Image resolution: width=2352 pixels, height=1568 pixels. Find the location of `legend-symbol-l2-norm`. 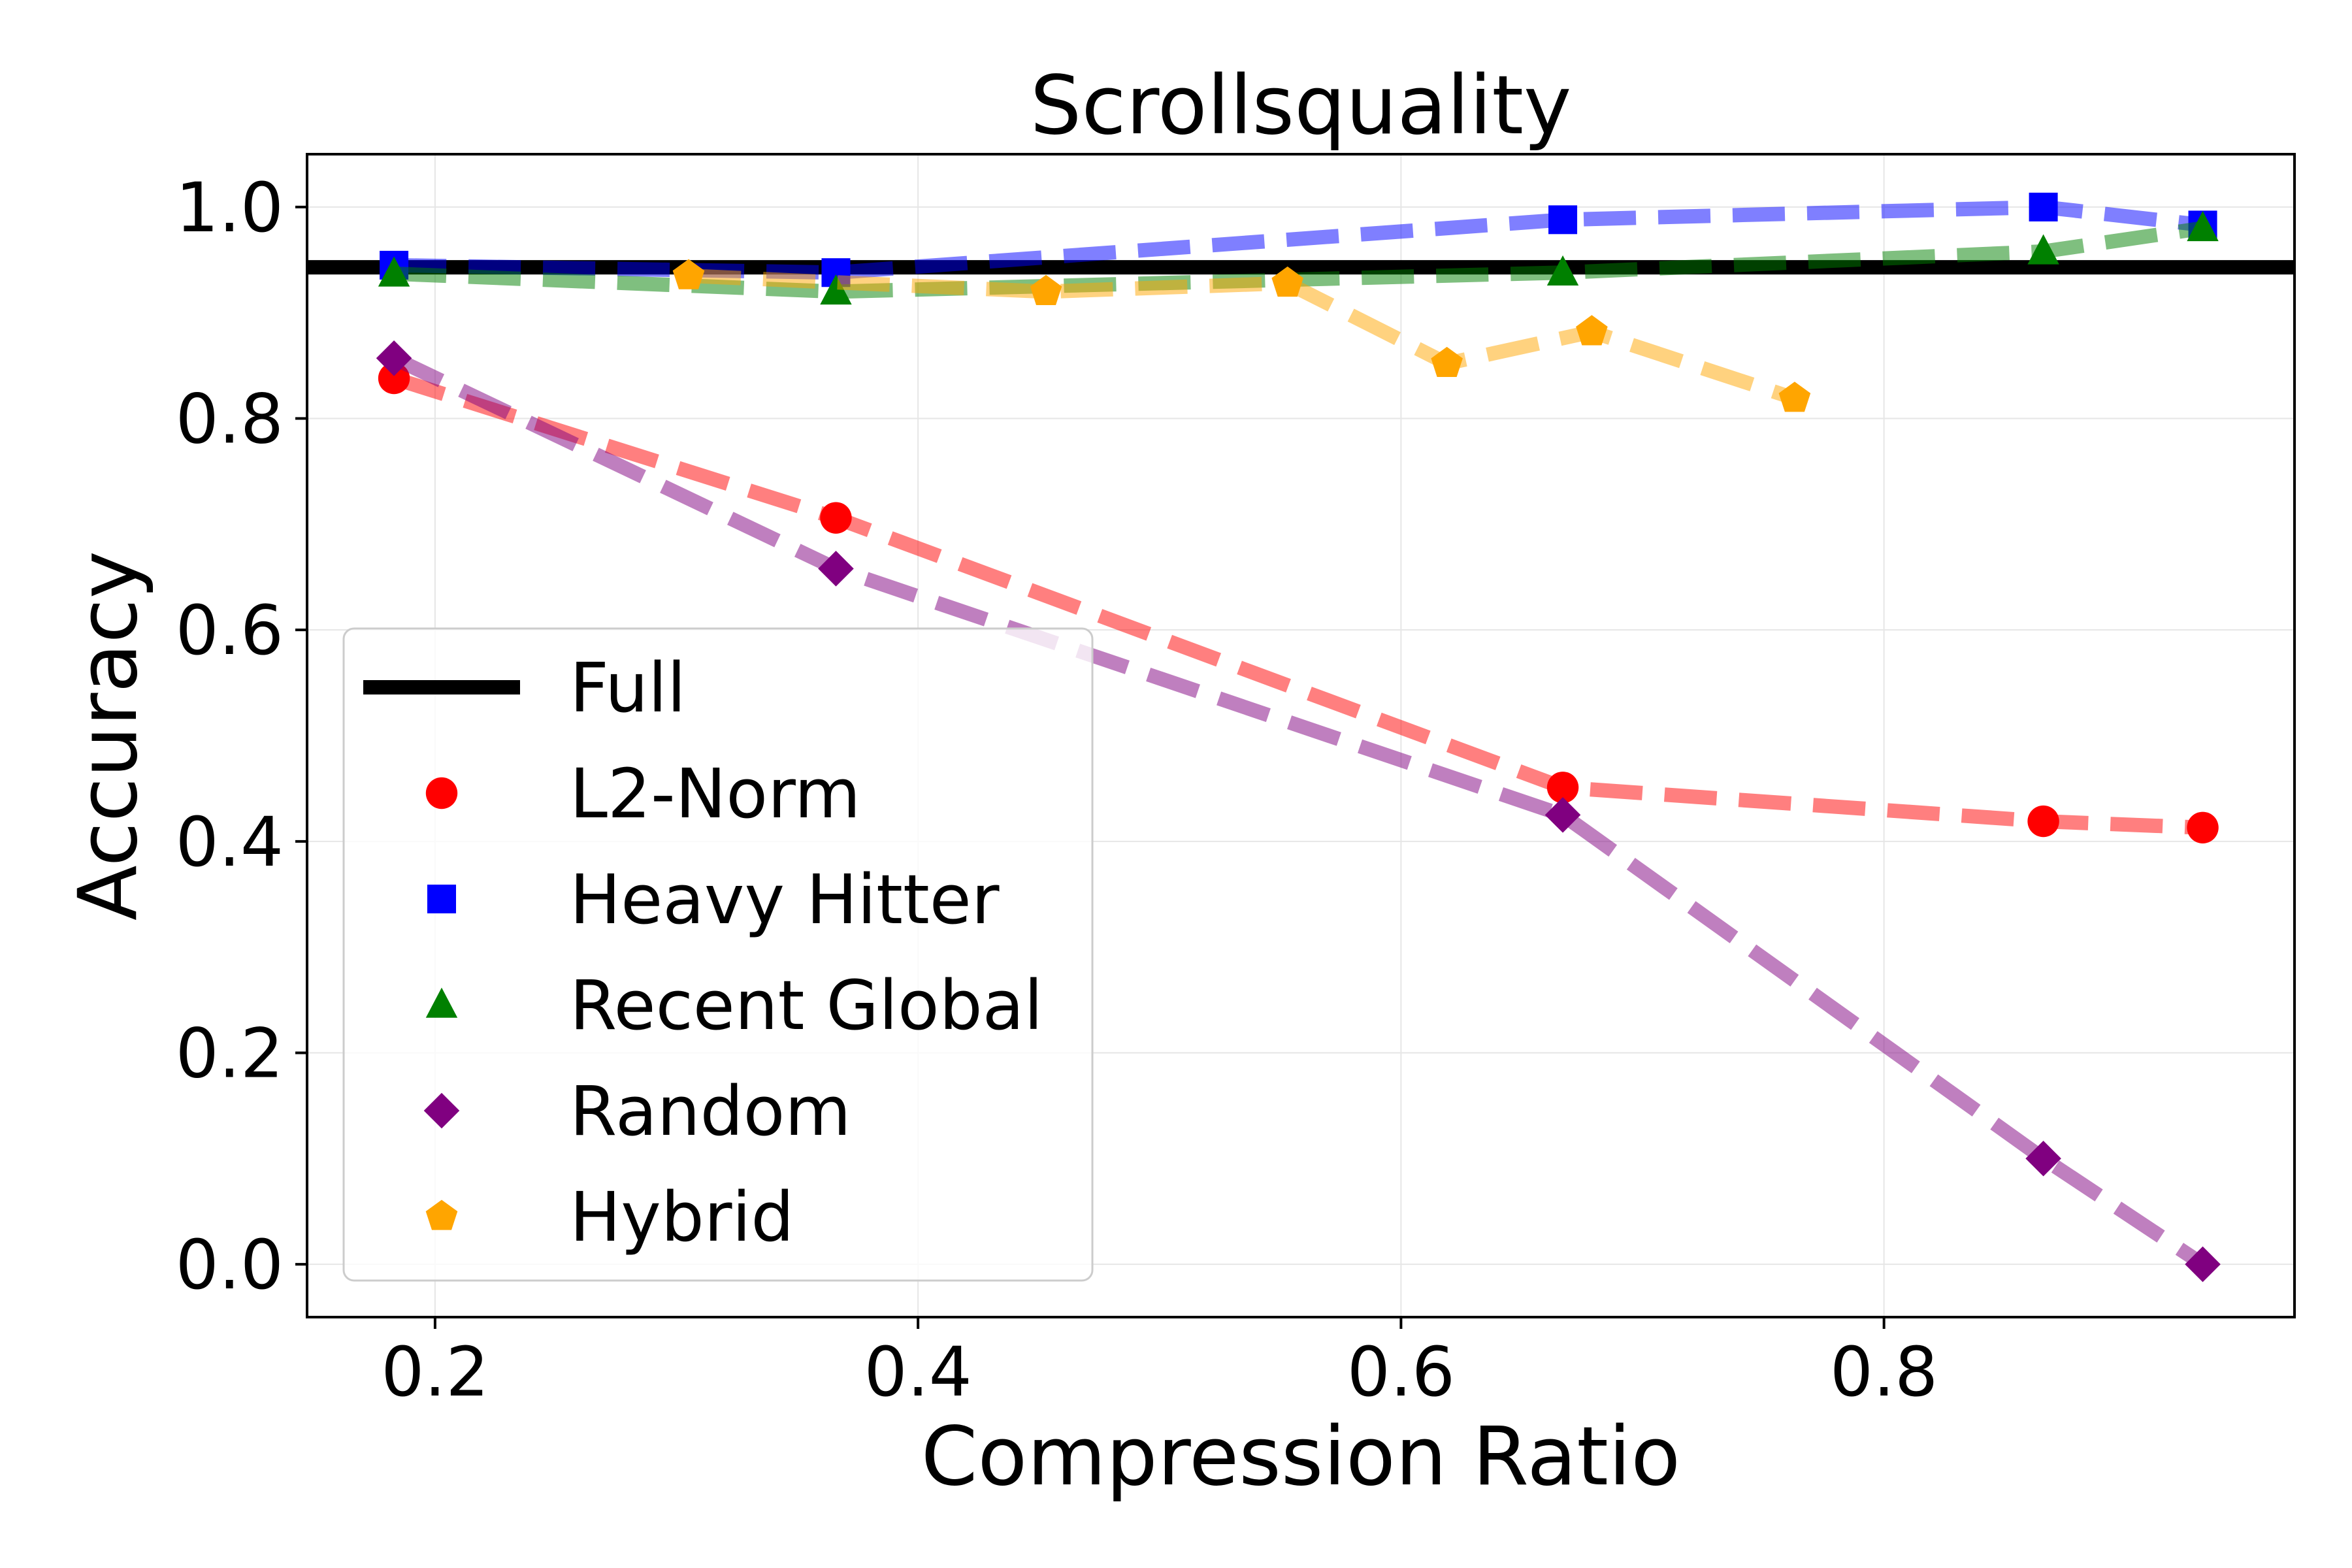

legend-symbol-l2-norm is located at coordinates (441, 793).